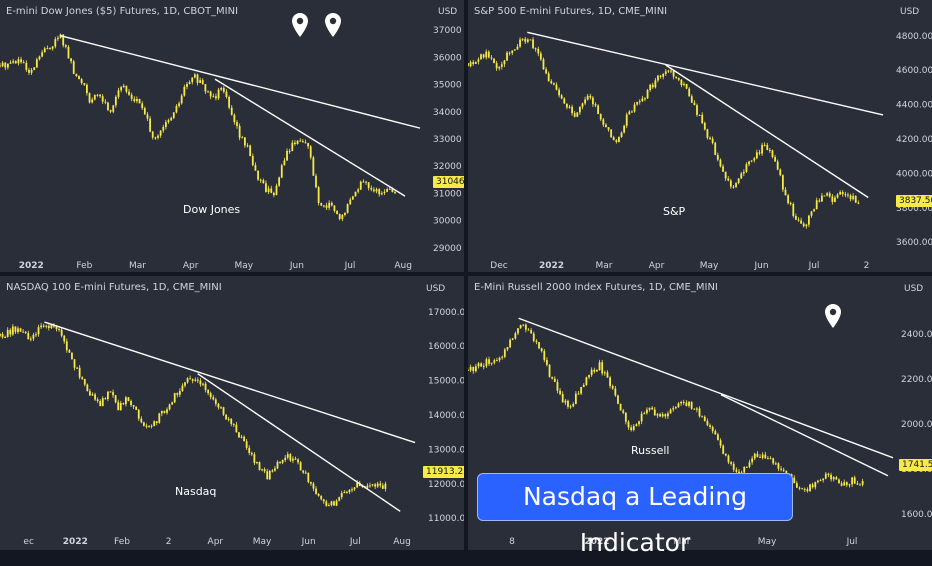 This screenshot has height=566, width=932. Describe the element at coordinates (448, 182) in the screenshot. I see `last-price-tag: 31046` at that location.